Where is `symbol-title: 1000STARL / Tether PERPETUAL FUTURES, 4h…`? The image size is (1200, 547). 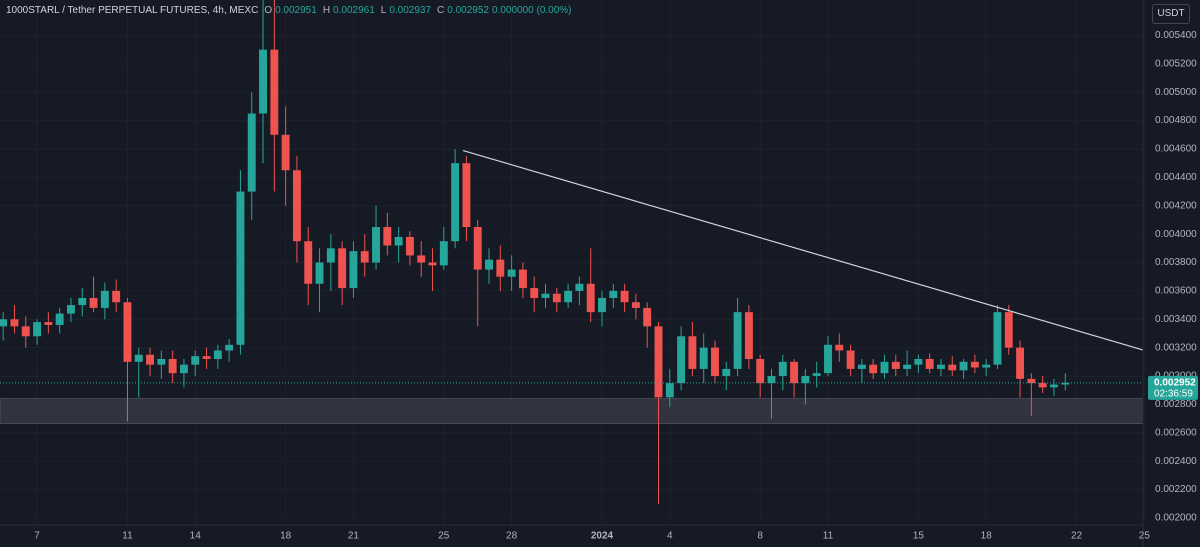 symbol-title: 1000STARL / Tether PERPETUAL FUTURES, 4h… is located at coordinates (132, 10).